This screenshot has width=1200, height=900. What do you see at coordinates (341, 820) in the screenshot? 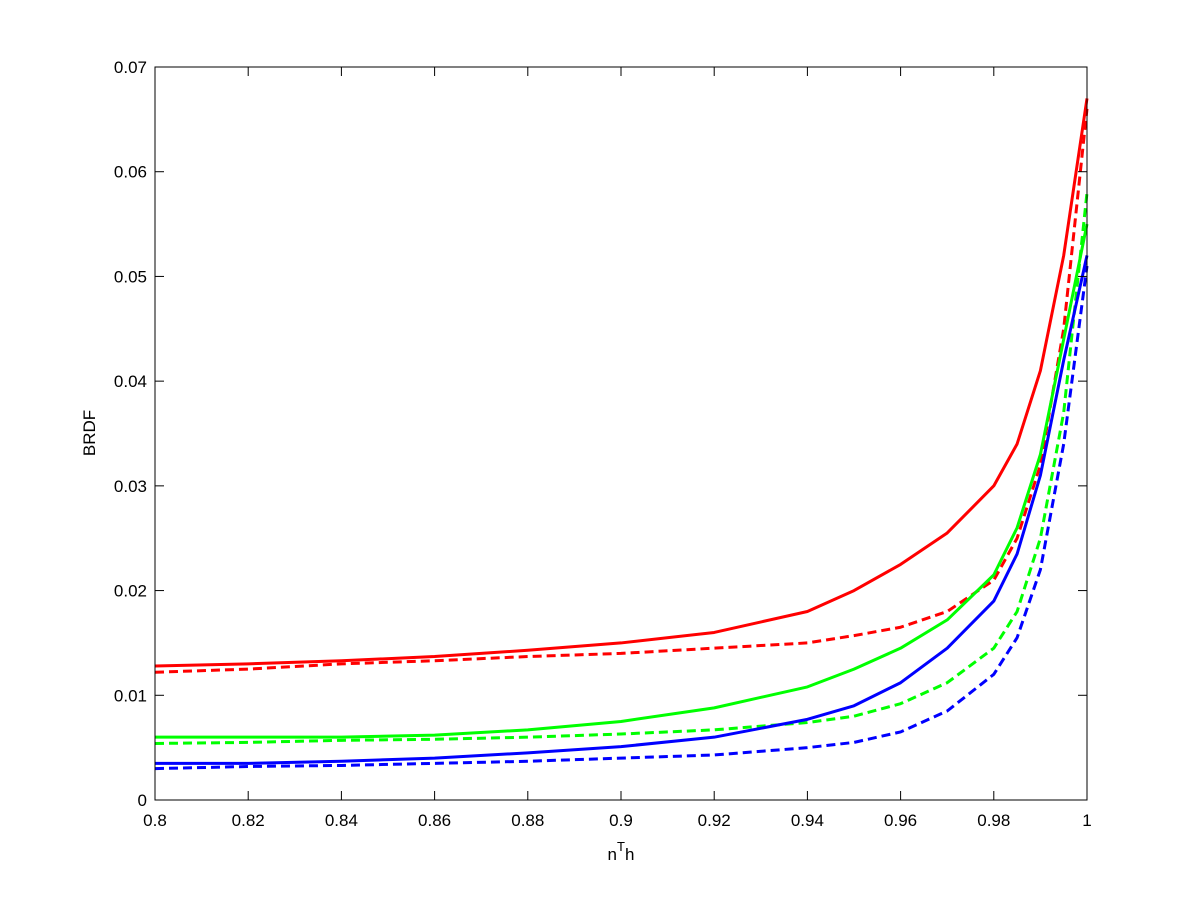
I see `x-tick-label: 0.84` at bounding box center [341, 820].